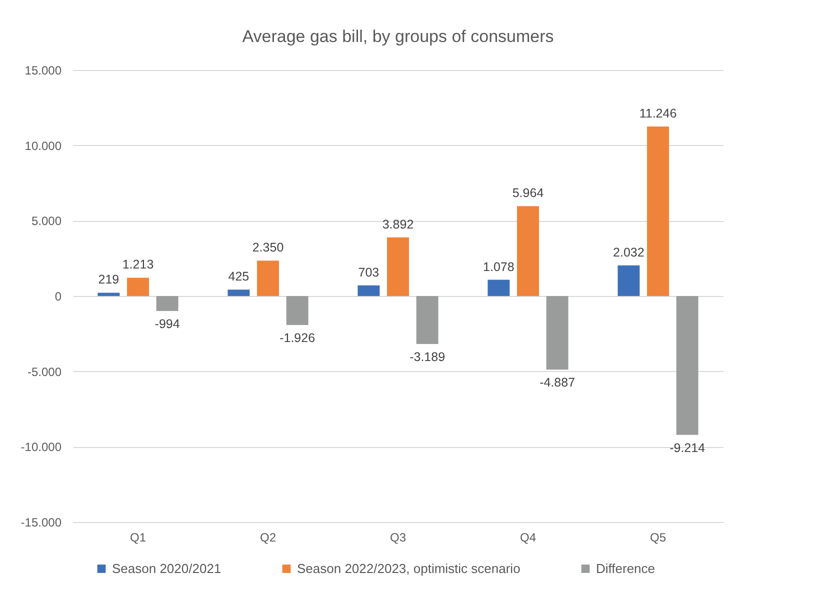 Image resolution: width=826 pixels, height=597 pixels. What do you see at coordinates (398, 537) in the screenshot?
I see `x-tick-label: Q3` at bounding box center [398, 537].